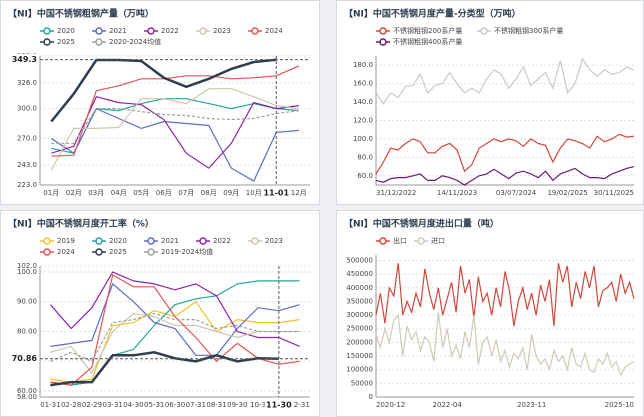 The height and width of the screenshot is (417, 644). Describe the element at coordinates (438, 241) in the screenshot. I see `legend-label: 进口` at that location.